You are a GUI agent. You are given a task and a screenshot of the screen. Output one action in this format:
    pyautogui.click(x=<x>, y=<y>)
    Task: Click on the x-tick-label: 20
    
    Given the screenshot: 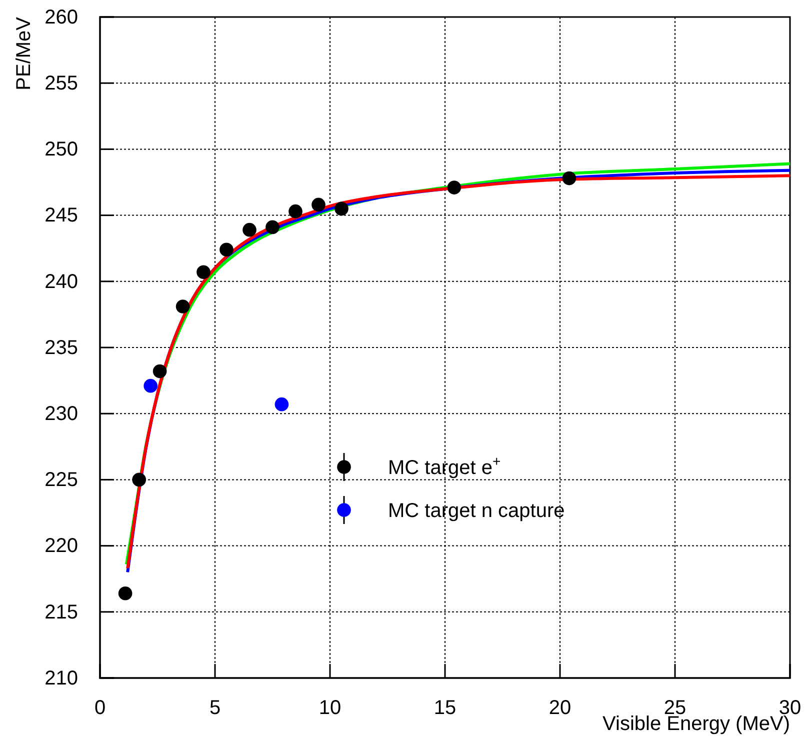 What is the action you would take?
    pyautogui.click(x=560, y=708)
    